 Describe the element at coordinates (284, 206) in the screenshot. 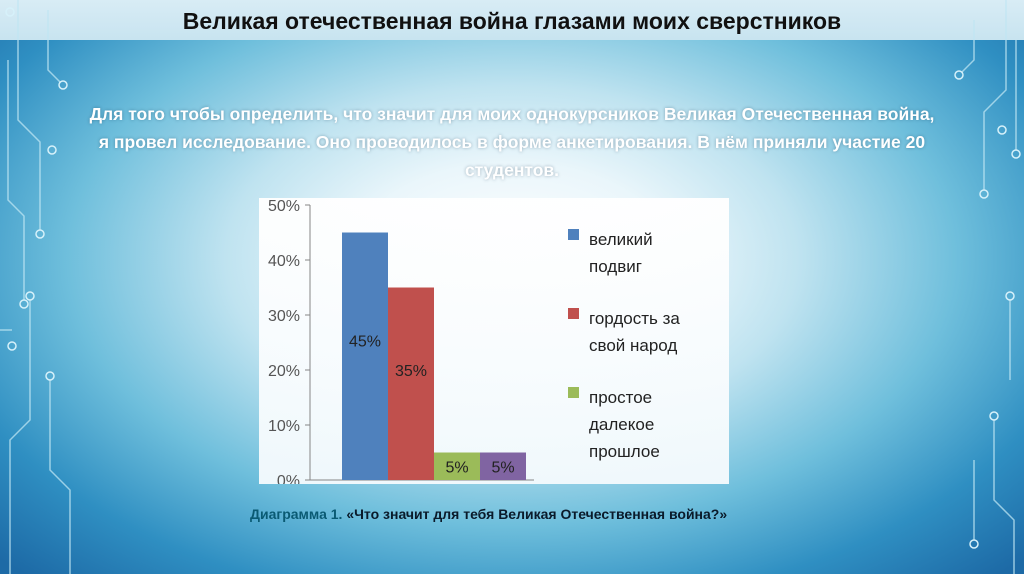

I see `y-tick-label: 50%` at that location.